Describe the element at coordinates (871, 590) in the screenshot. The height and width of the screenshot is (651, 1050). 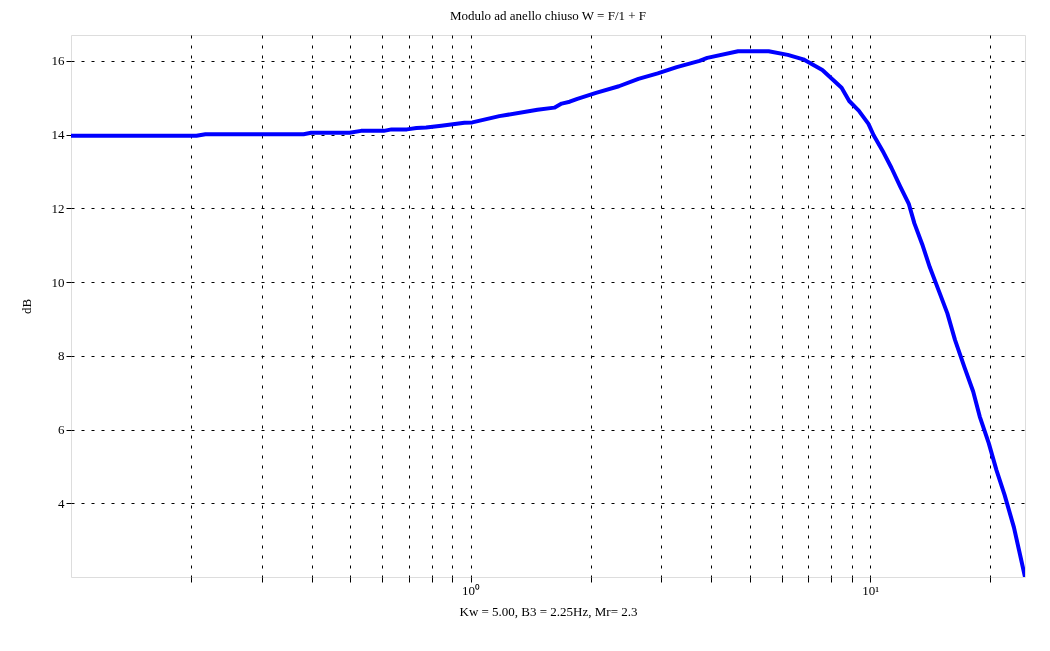
I see `x-tick-label: 10¹` at that location.